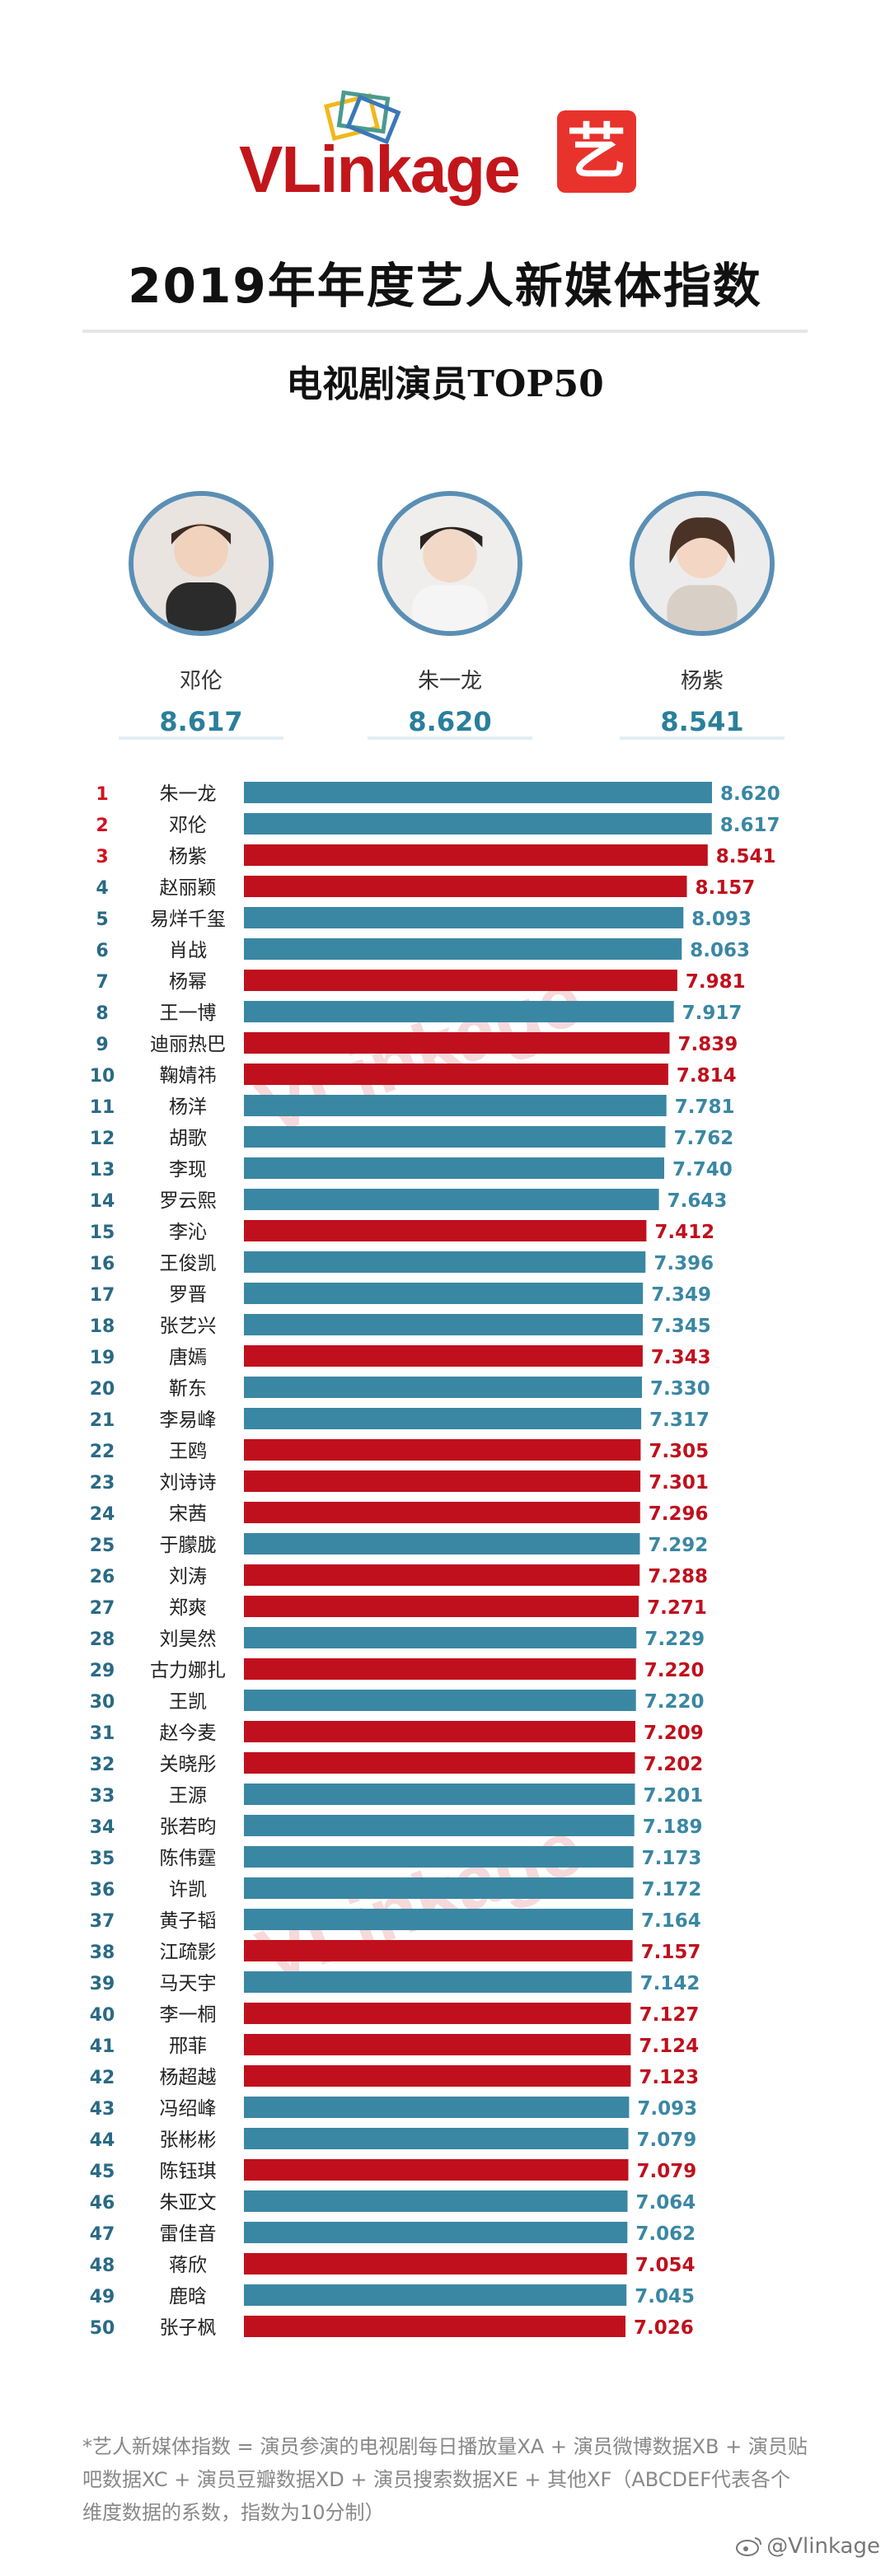  I want to click on value-label: 8.063, so click(720, 951).